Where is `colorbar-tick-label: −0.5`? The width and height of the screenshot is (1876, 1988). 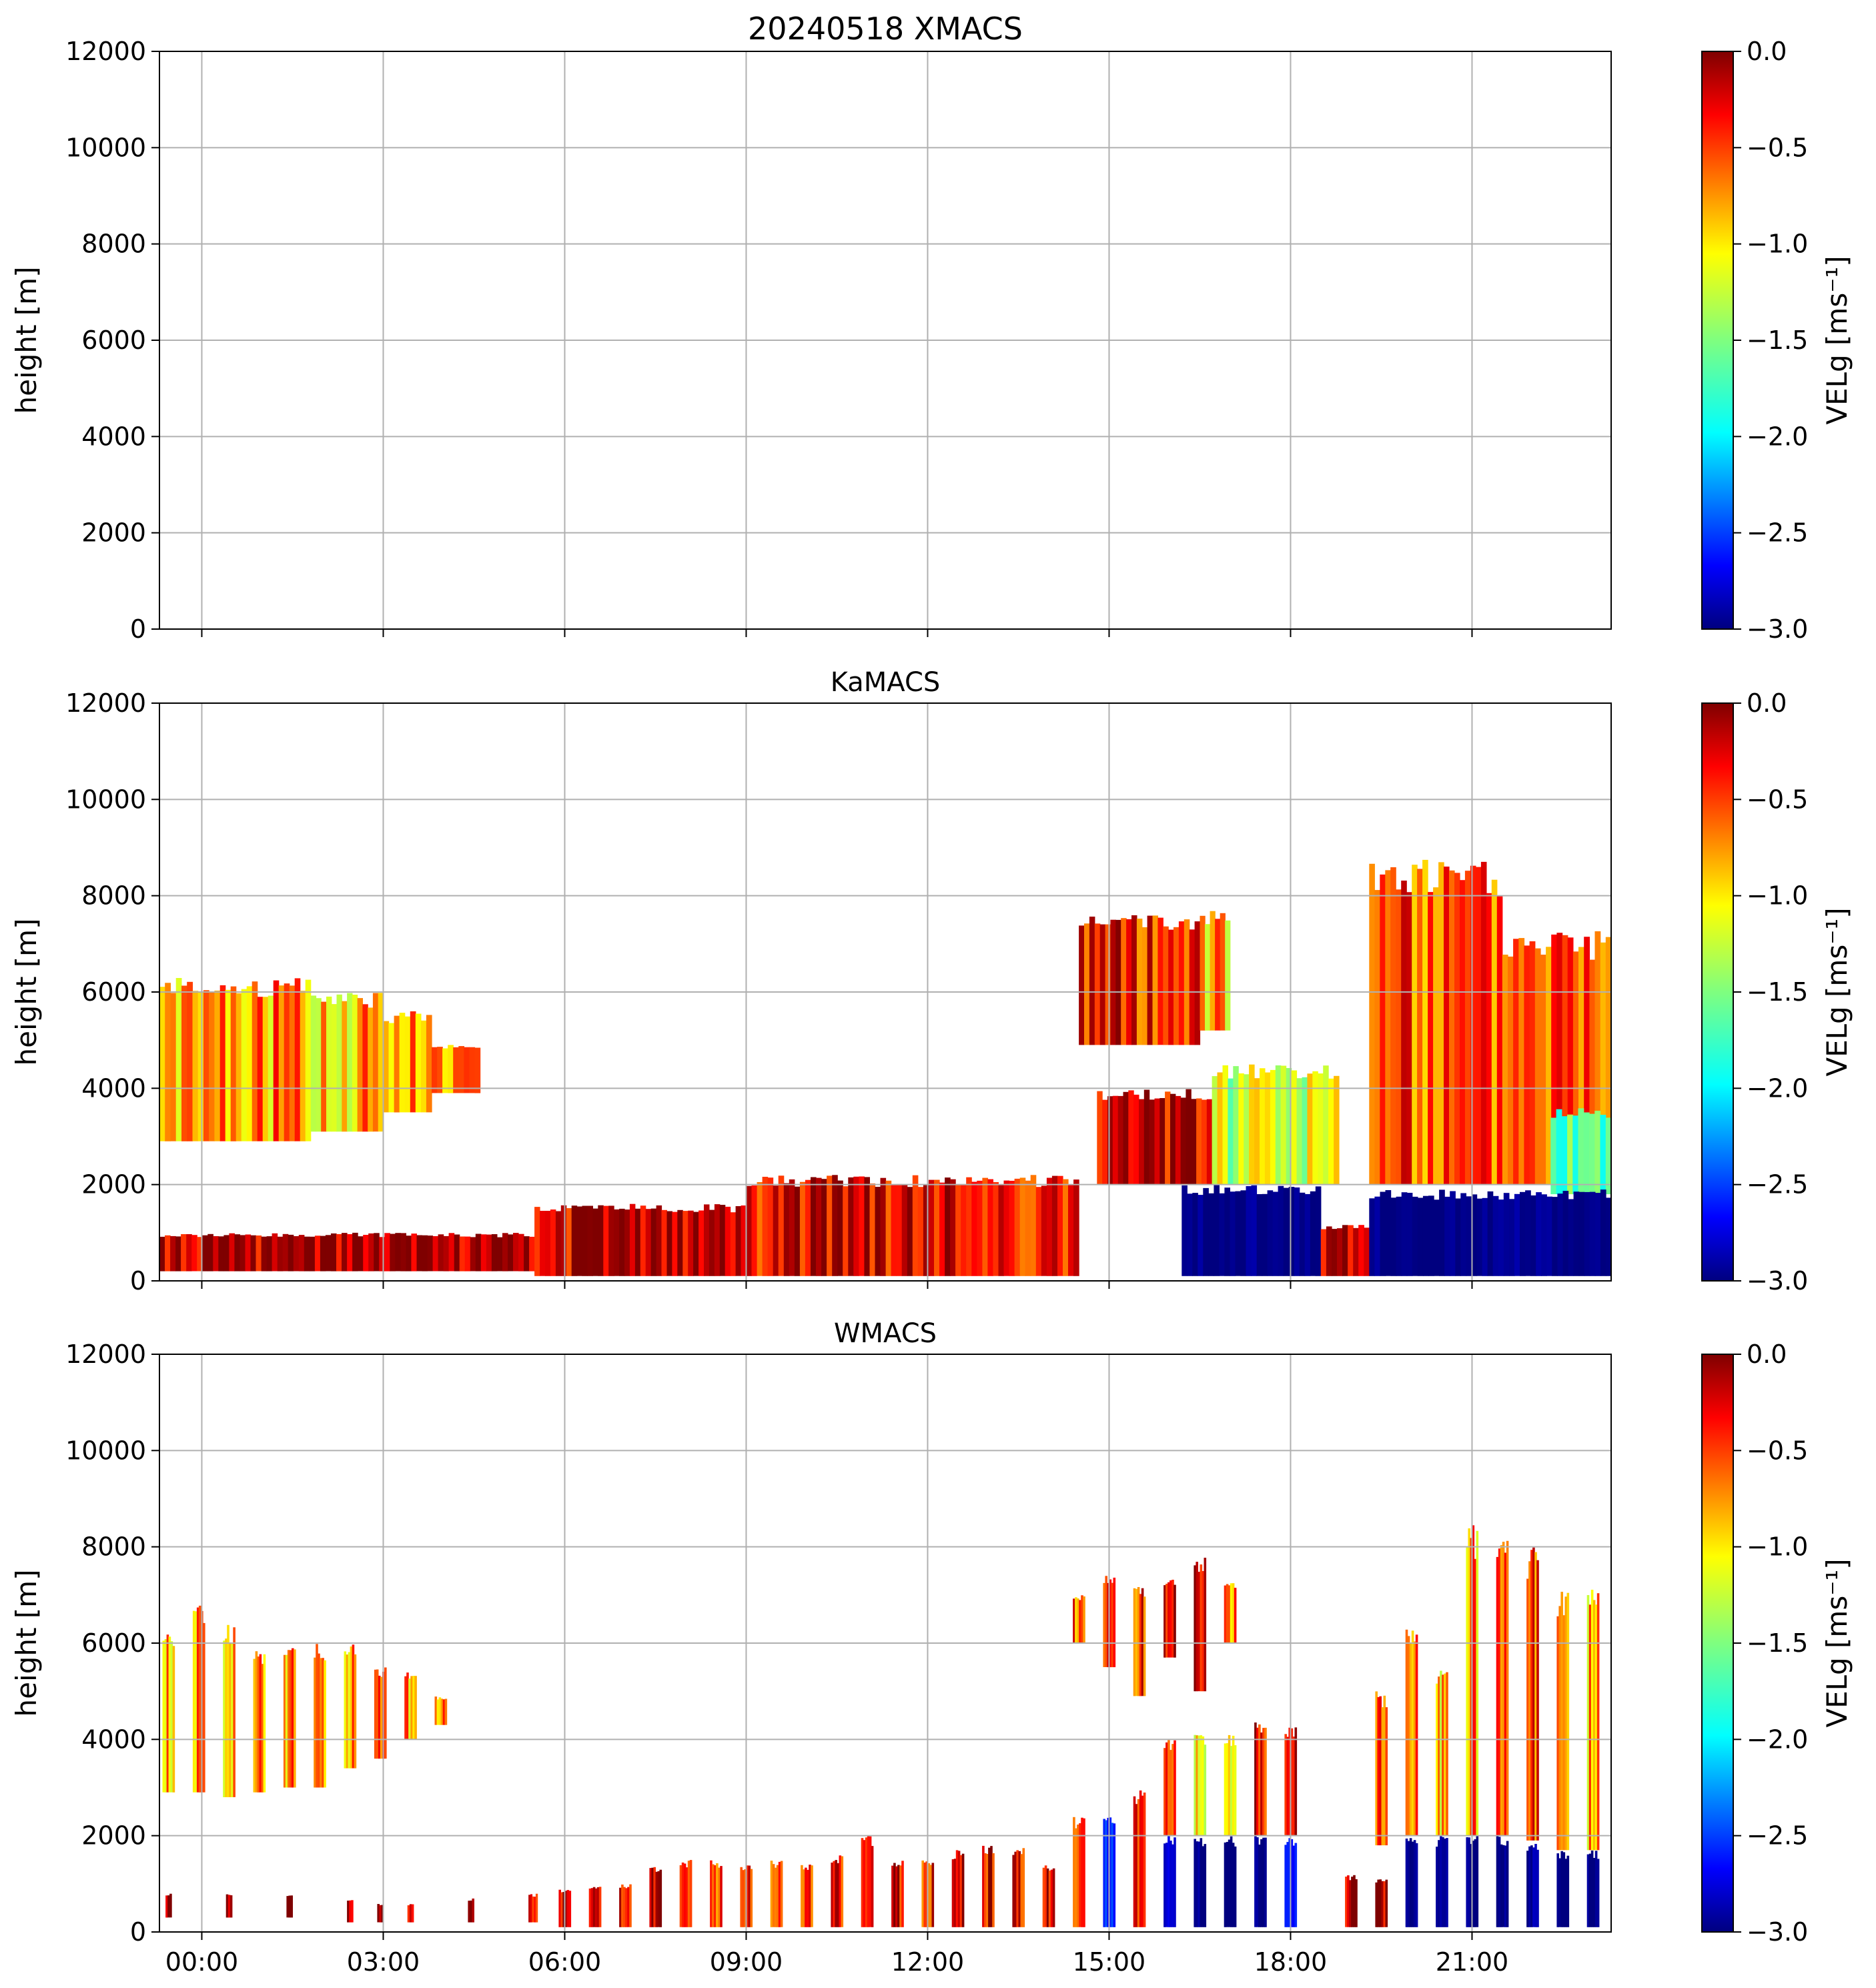 colorbar-tick-label: −0.5 is located at coordinates (1777, 147).